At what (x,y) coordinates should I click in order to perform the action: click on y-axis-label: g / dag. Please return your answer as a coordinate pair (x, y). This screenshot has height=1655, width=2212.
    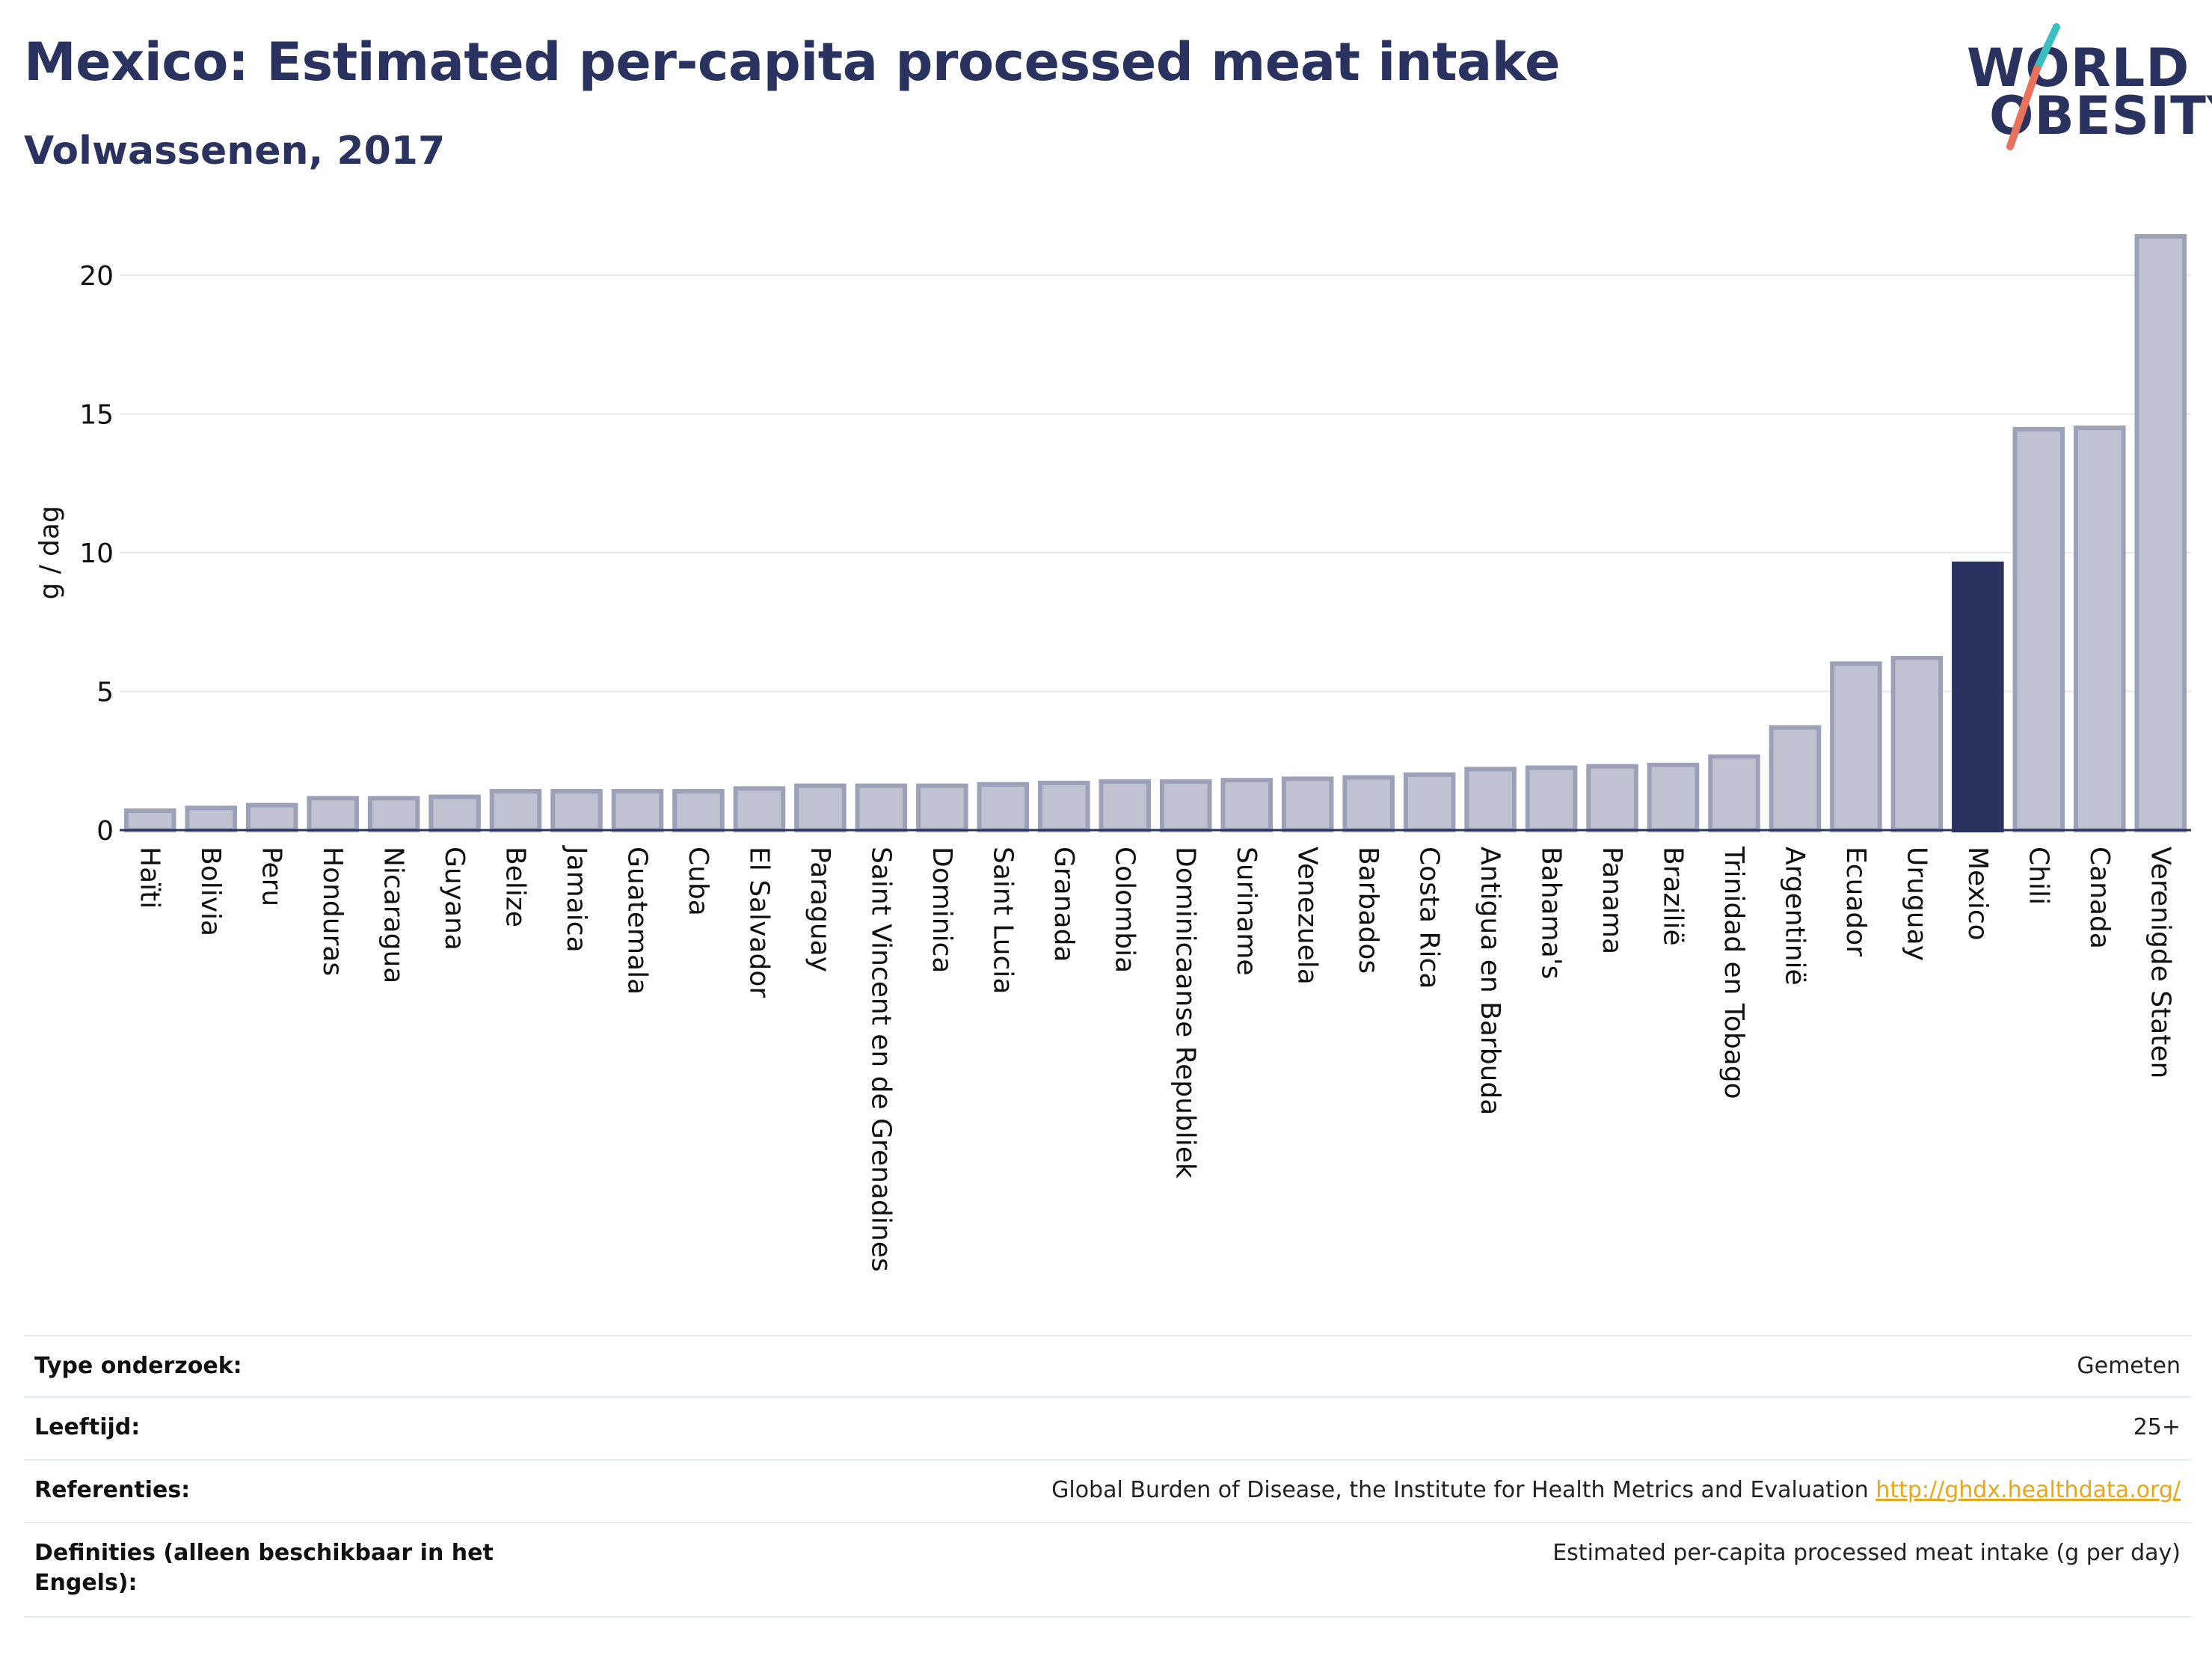
    Looking at the image, I should click on (49, 553).